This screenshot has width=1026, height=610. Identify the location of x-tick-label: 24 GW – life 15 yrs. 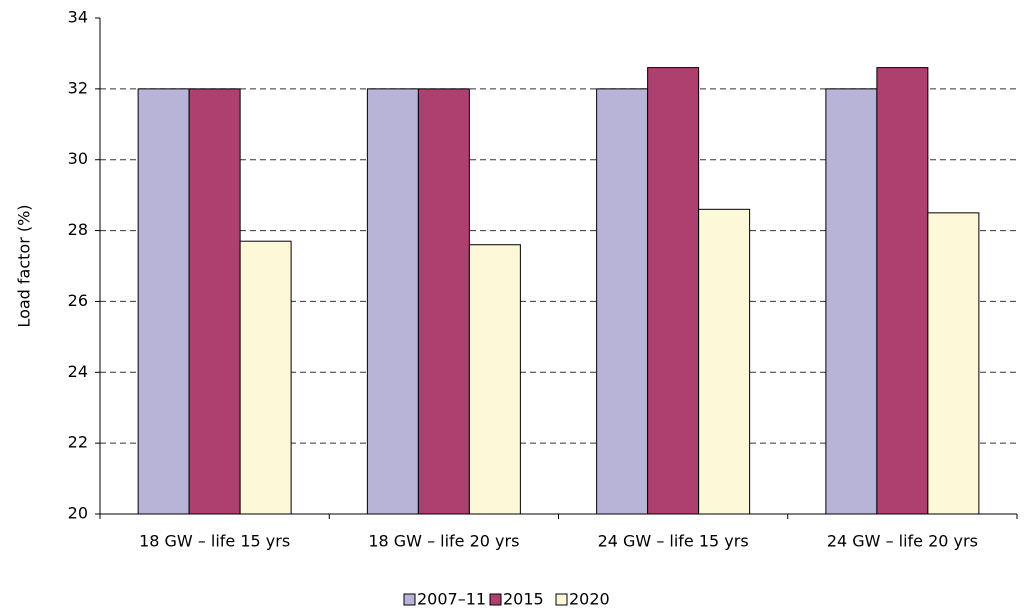
(673, 541).